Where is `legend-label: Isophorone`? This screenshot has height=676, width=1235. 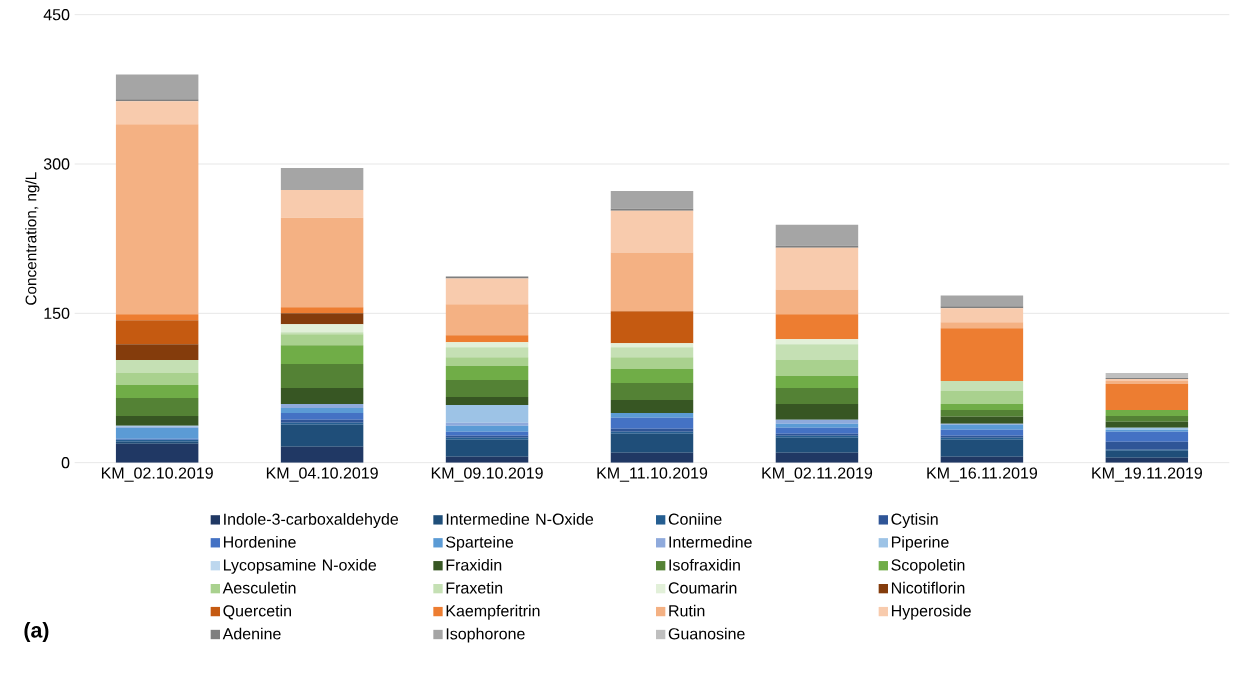
legend-label: Isophorone is located at coordinates (485, 635).